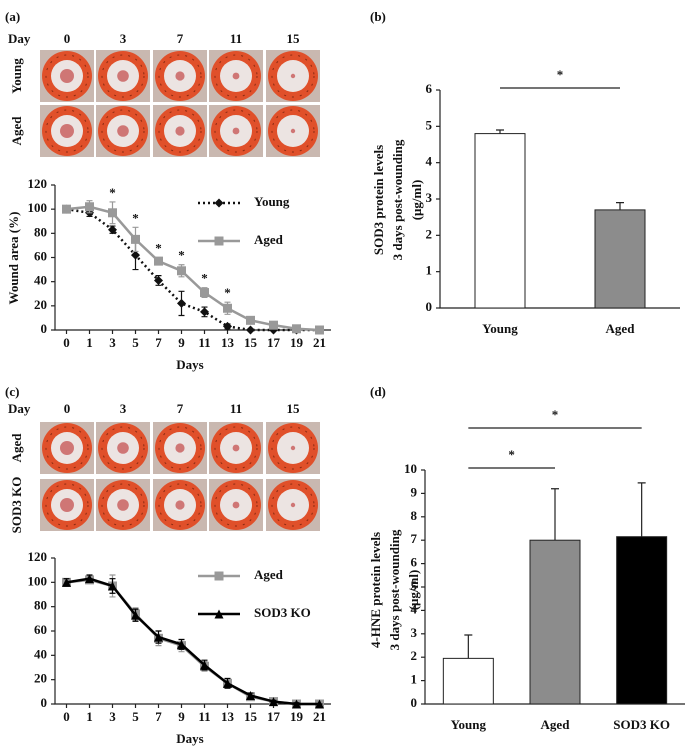  What do you see at coordinates (193, 268) in the screenshot?
I see `series-line` at bounding box center [193, 268].